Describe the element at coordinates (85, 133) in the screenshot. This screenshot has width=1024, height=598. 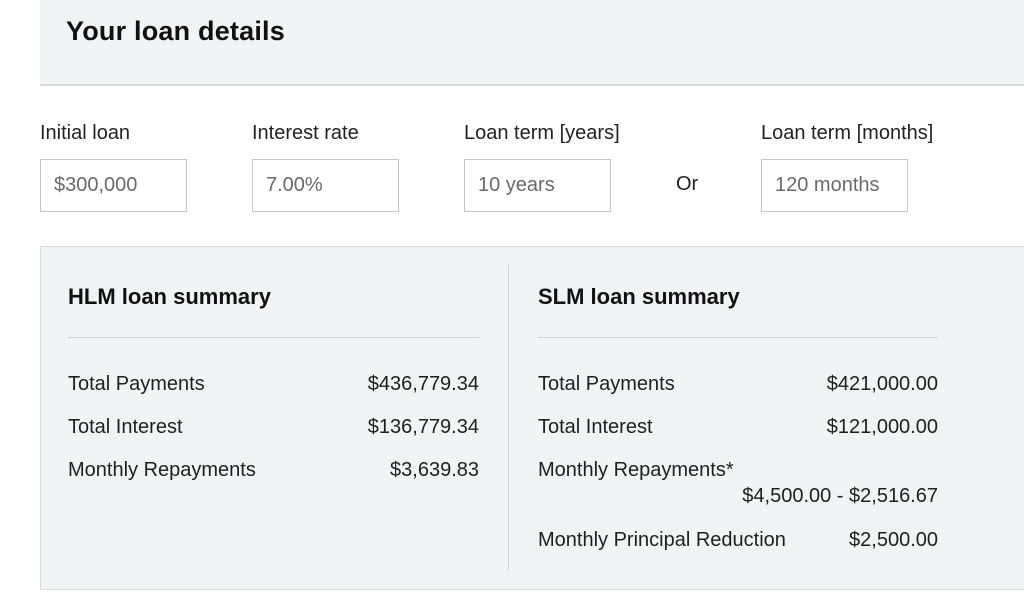
I see `initial-loan-label: Initial loan` at that location.